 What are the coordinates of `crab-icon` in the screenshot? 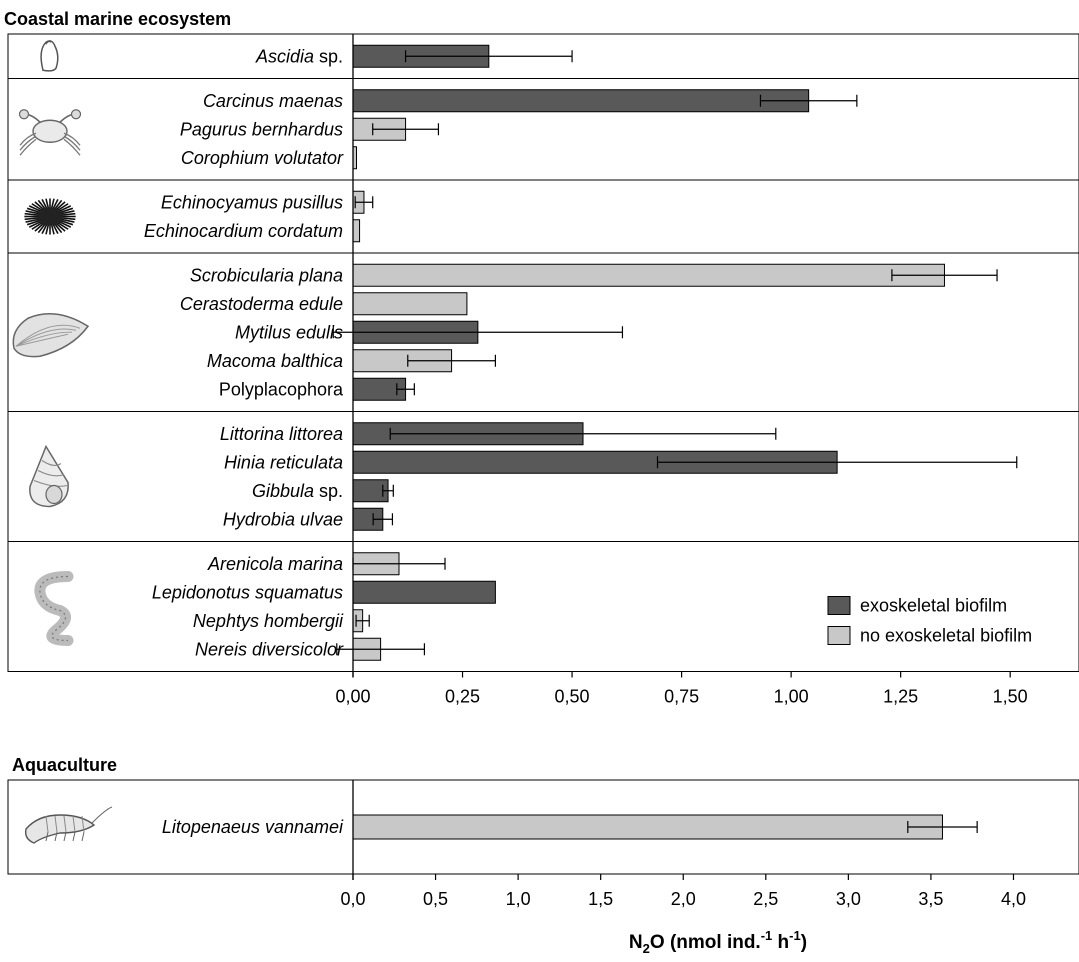 It's located at (50, 132).